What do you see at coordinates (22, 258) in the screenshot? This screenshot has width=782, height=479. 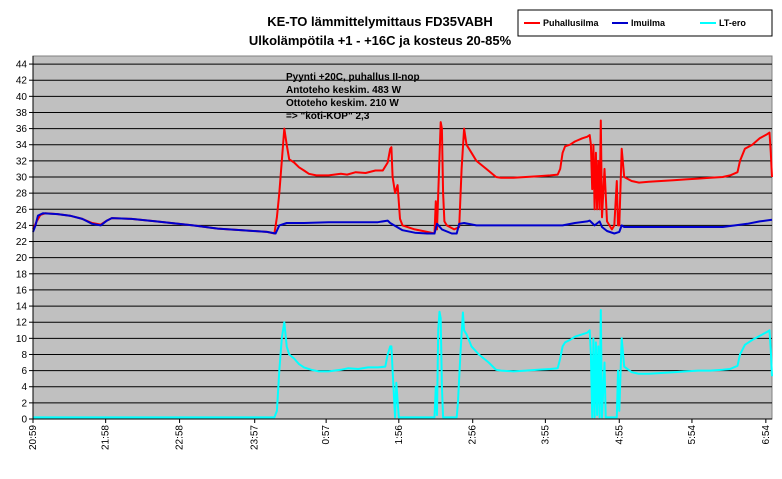 I see `y-tick-label: 20` at bounding box center [22, 258].